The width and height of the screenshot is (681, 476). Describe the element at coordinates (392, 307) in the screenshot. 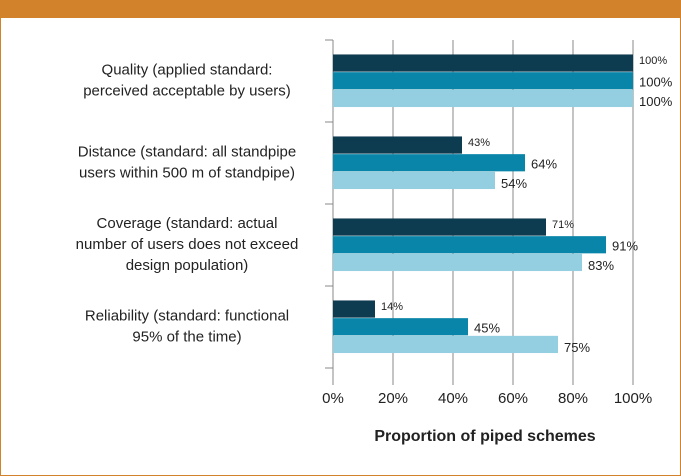

I see `value-label: 14%` at that location.